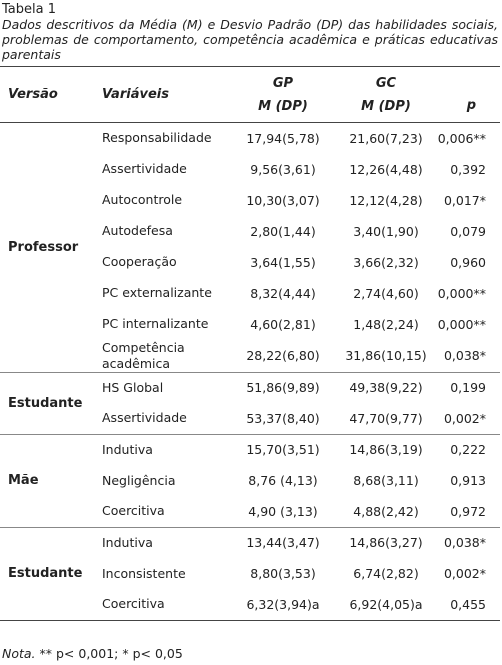  What do you see at coordinates (461, 138) in the screenshot?
I see `p-value: 0,006**` at bounding box center [461, 138].